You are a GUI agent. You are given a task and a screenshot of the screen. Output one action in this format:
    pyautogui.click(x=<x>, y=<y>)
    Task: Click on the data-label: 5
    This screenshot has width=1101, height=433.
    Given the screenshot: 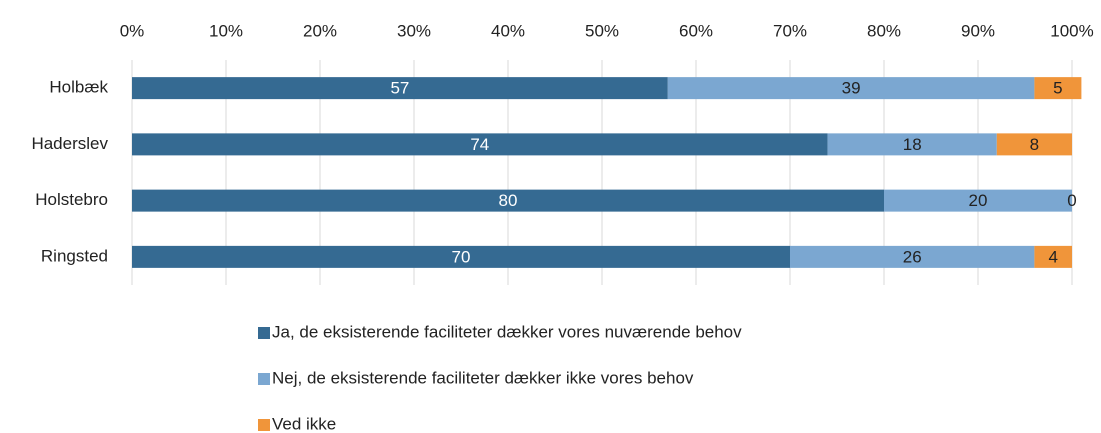 What is the action you would take?
    pyautogui.click(x=1057, y=88)
    